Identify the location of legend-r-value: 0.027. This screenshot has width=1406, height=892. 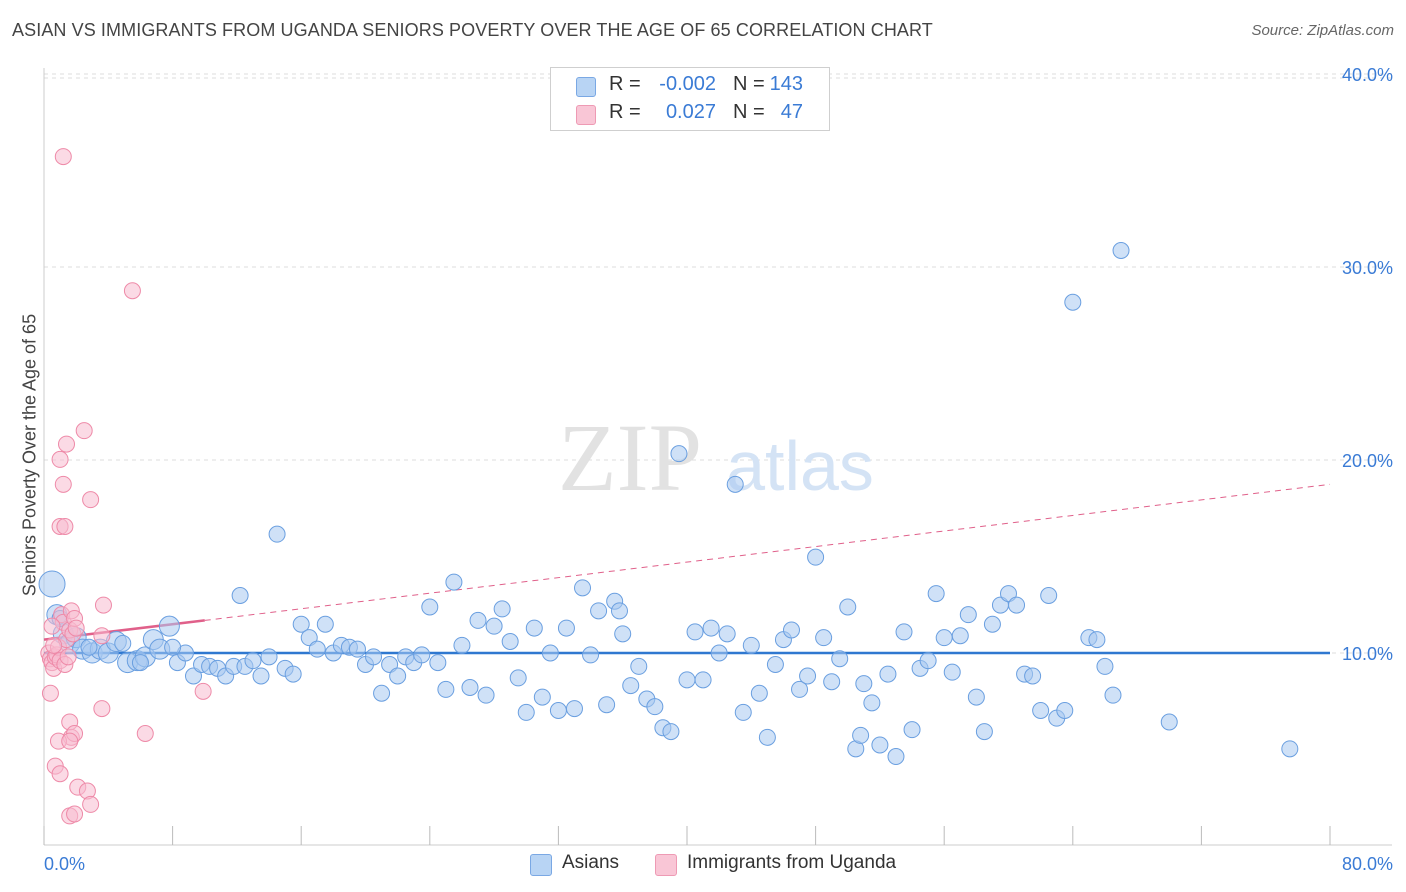
(690, 112).